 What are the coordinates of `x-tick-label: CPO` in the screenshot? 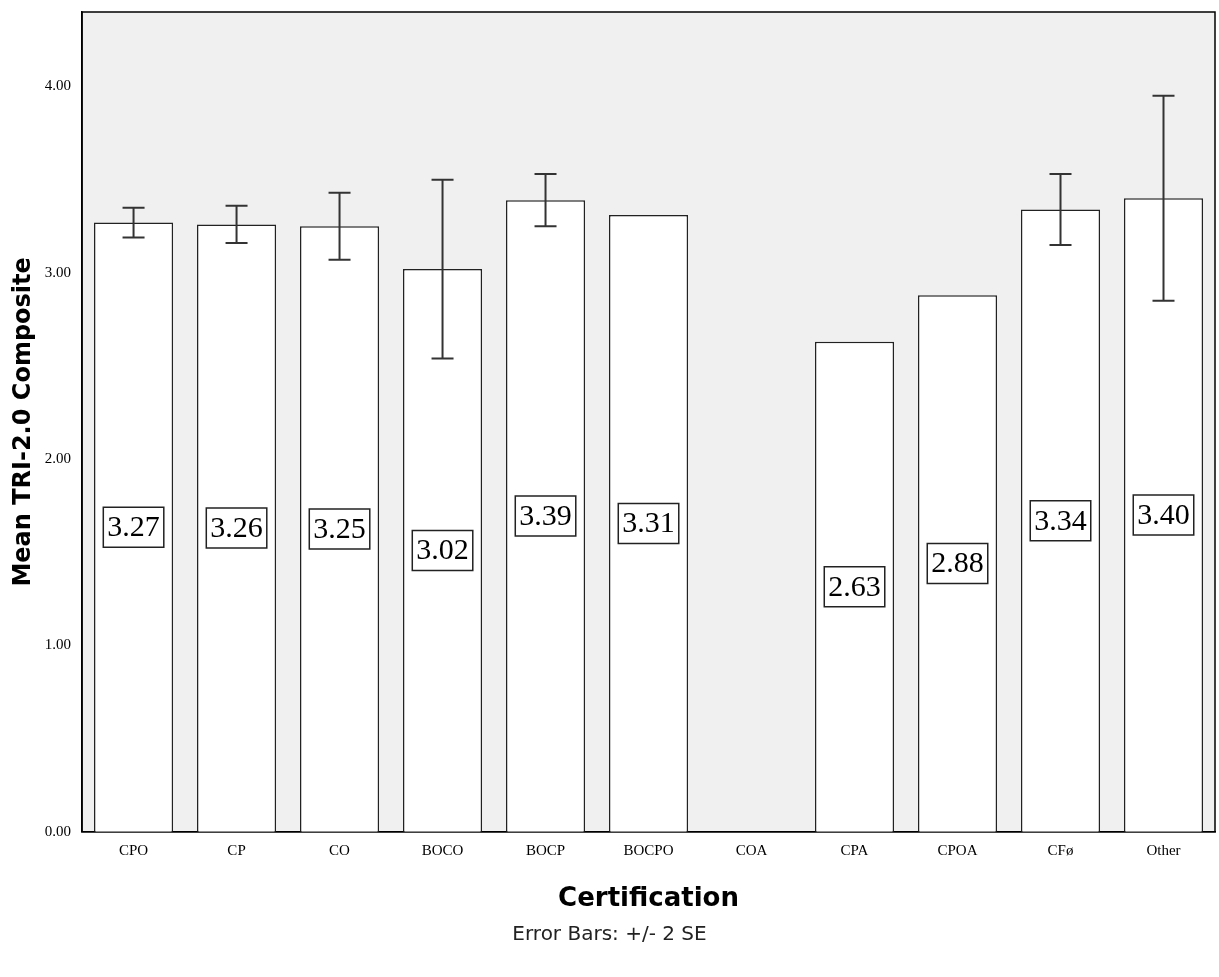 It's located at (133, 849).